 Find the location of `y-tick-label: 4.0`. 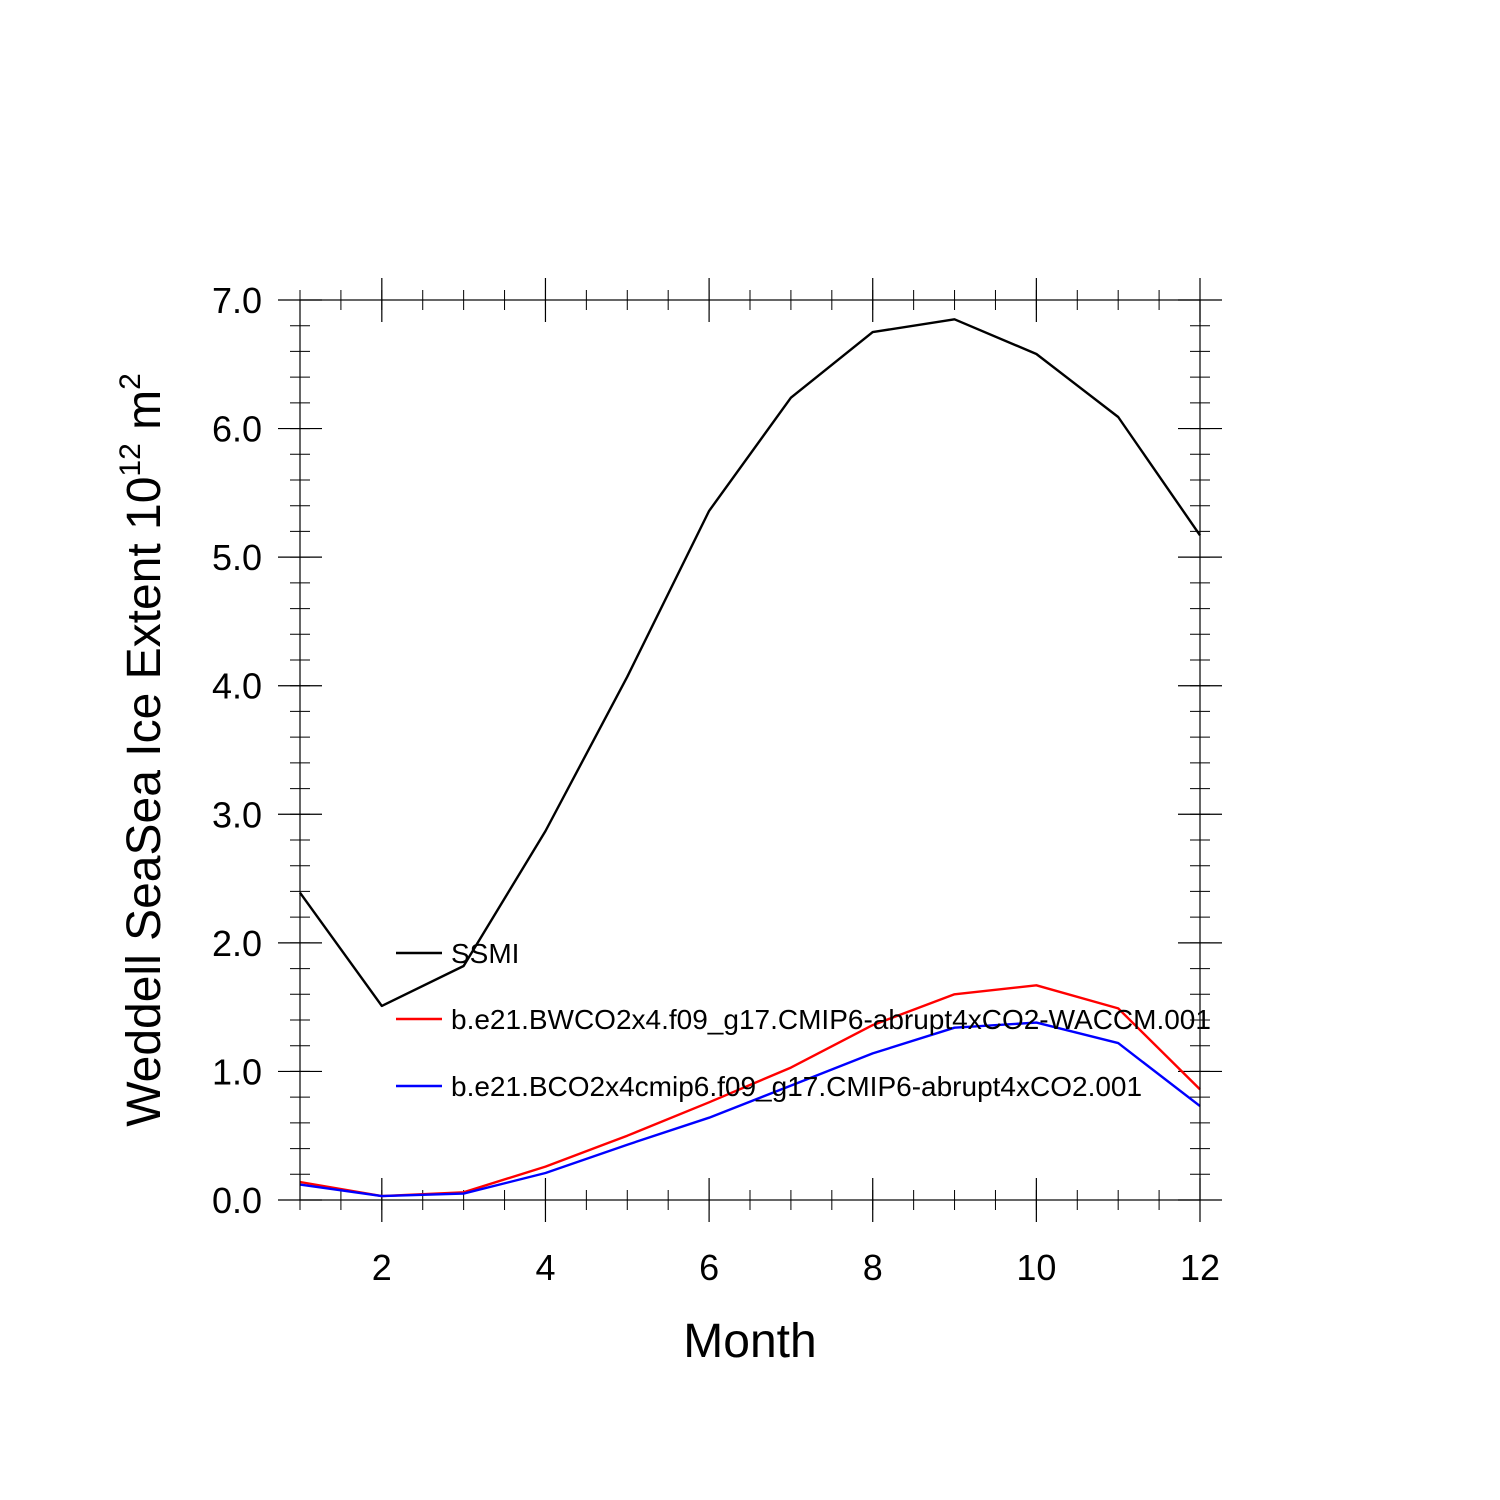

y-tick-label: 4.0 is located at coordinates (237, 686).